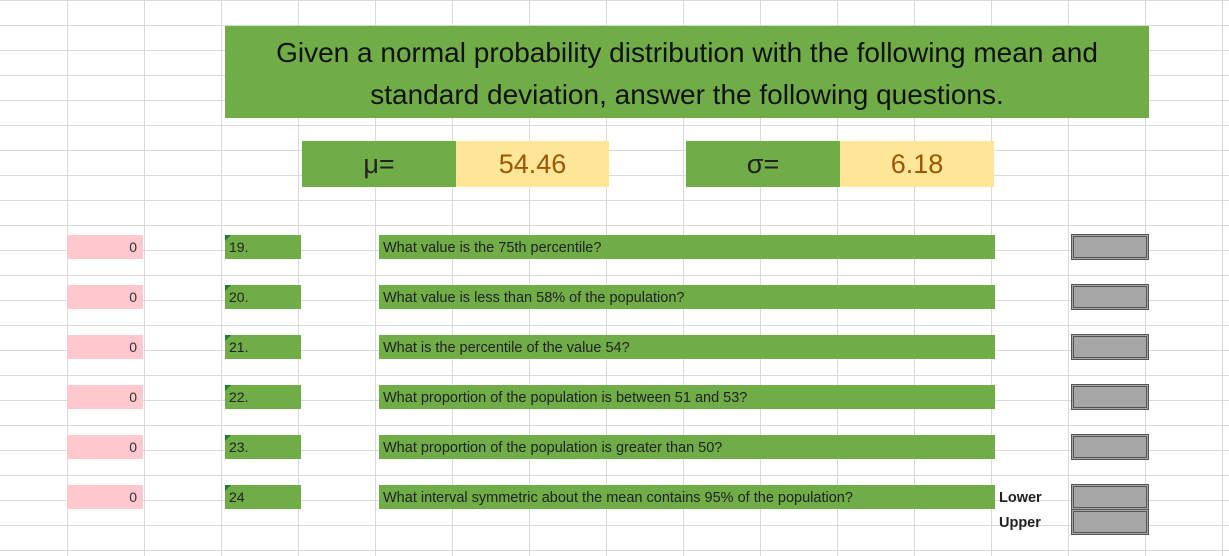 The width and height of the screenshot is (1229, 556). What do you see at coordinates (263, 397) in the screenshot?
I see `question-number-cell: 22.` at bounding box center [263, 397].